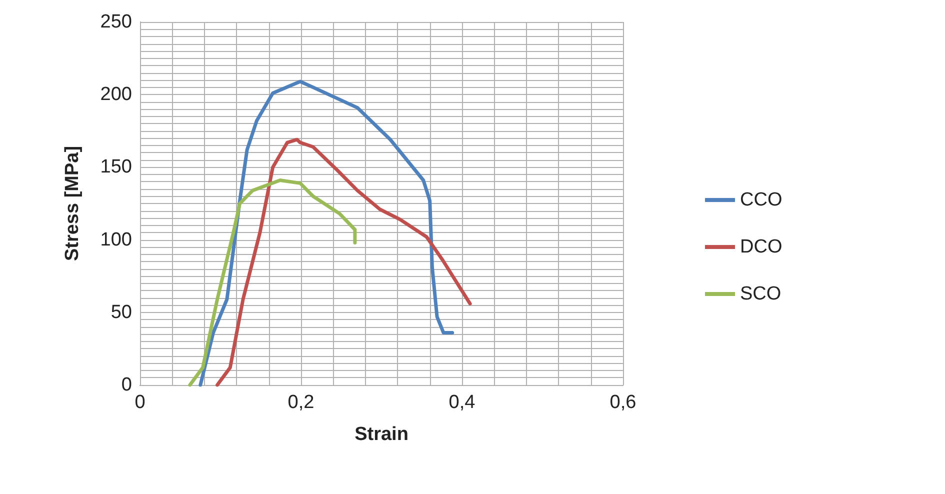 The image size is (945, 494). What do you see at coordinates (116, 239) in the screenshot?
I see `y-tick-label: 100` at bounding box center [116, 239].